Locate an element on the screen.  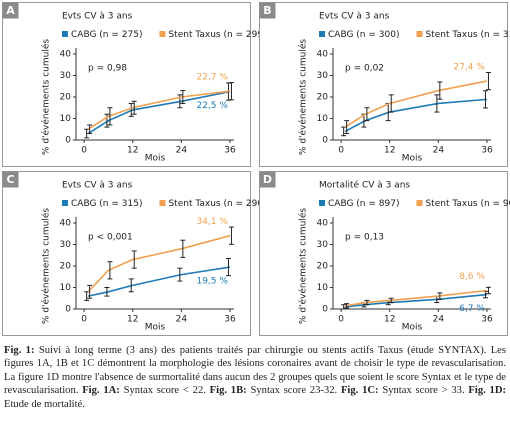
annotation: p = 0,13 is located at coordinates (364, 238).